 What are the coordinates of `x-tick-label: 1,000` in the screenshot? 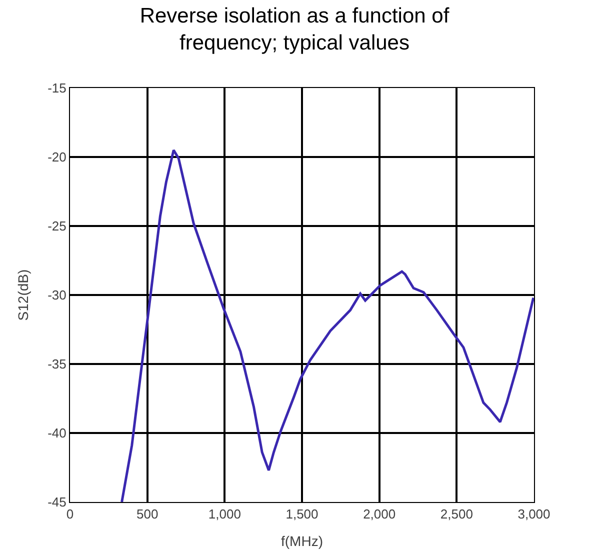 It's located at (224, 514).